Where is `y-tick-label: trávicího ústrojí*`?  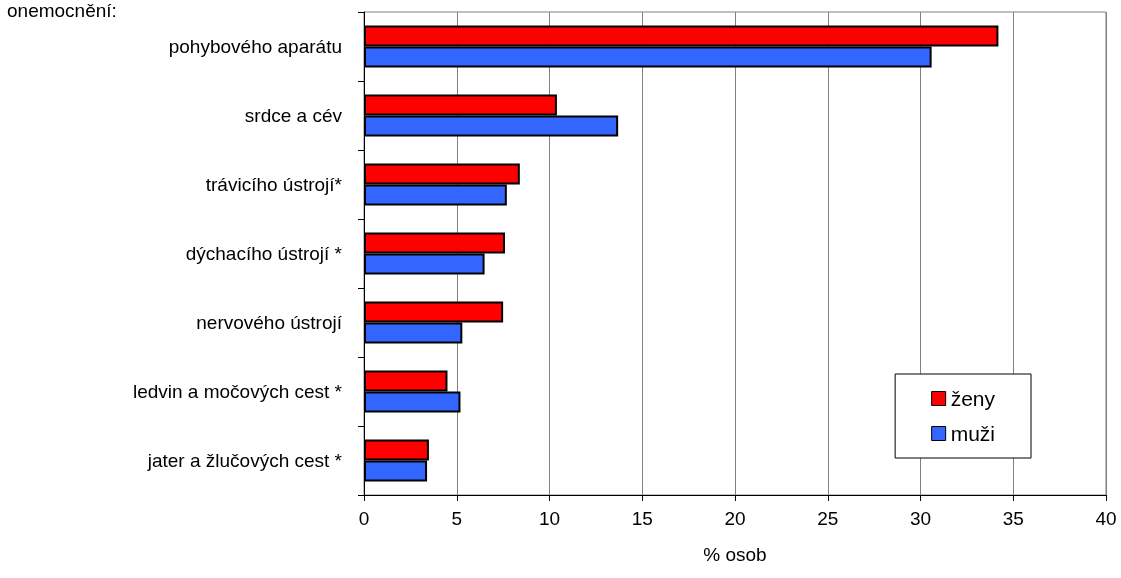 y-tick-label: trávicího ústrojí* is located at coordinates (274, 184).